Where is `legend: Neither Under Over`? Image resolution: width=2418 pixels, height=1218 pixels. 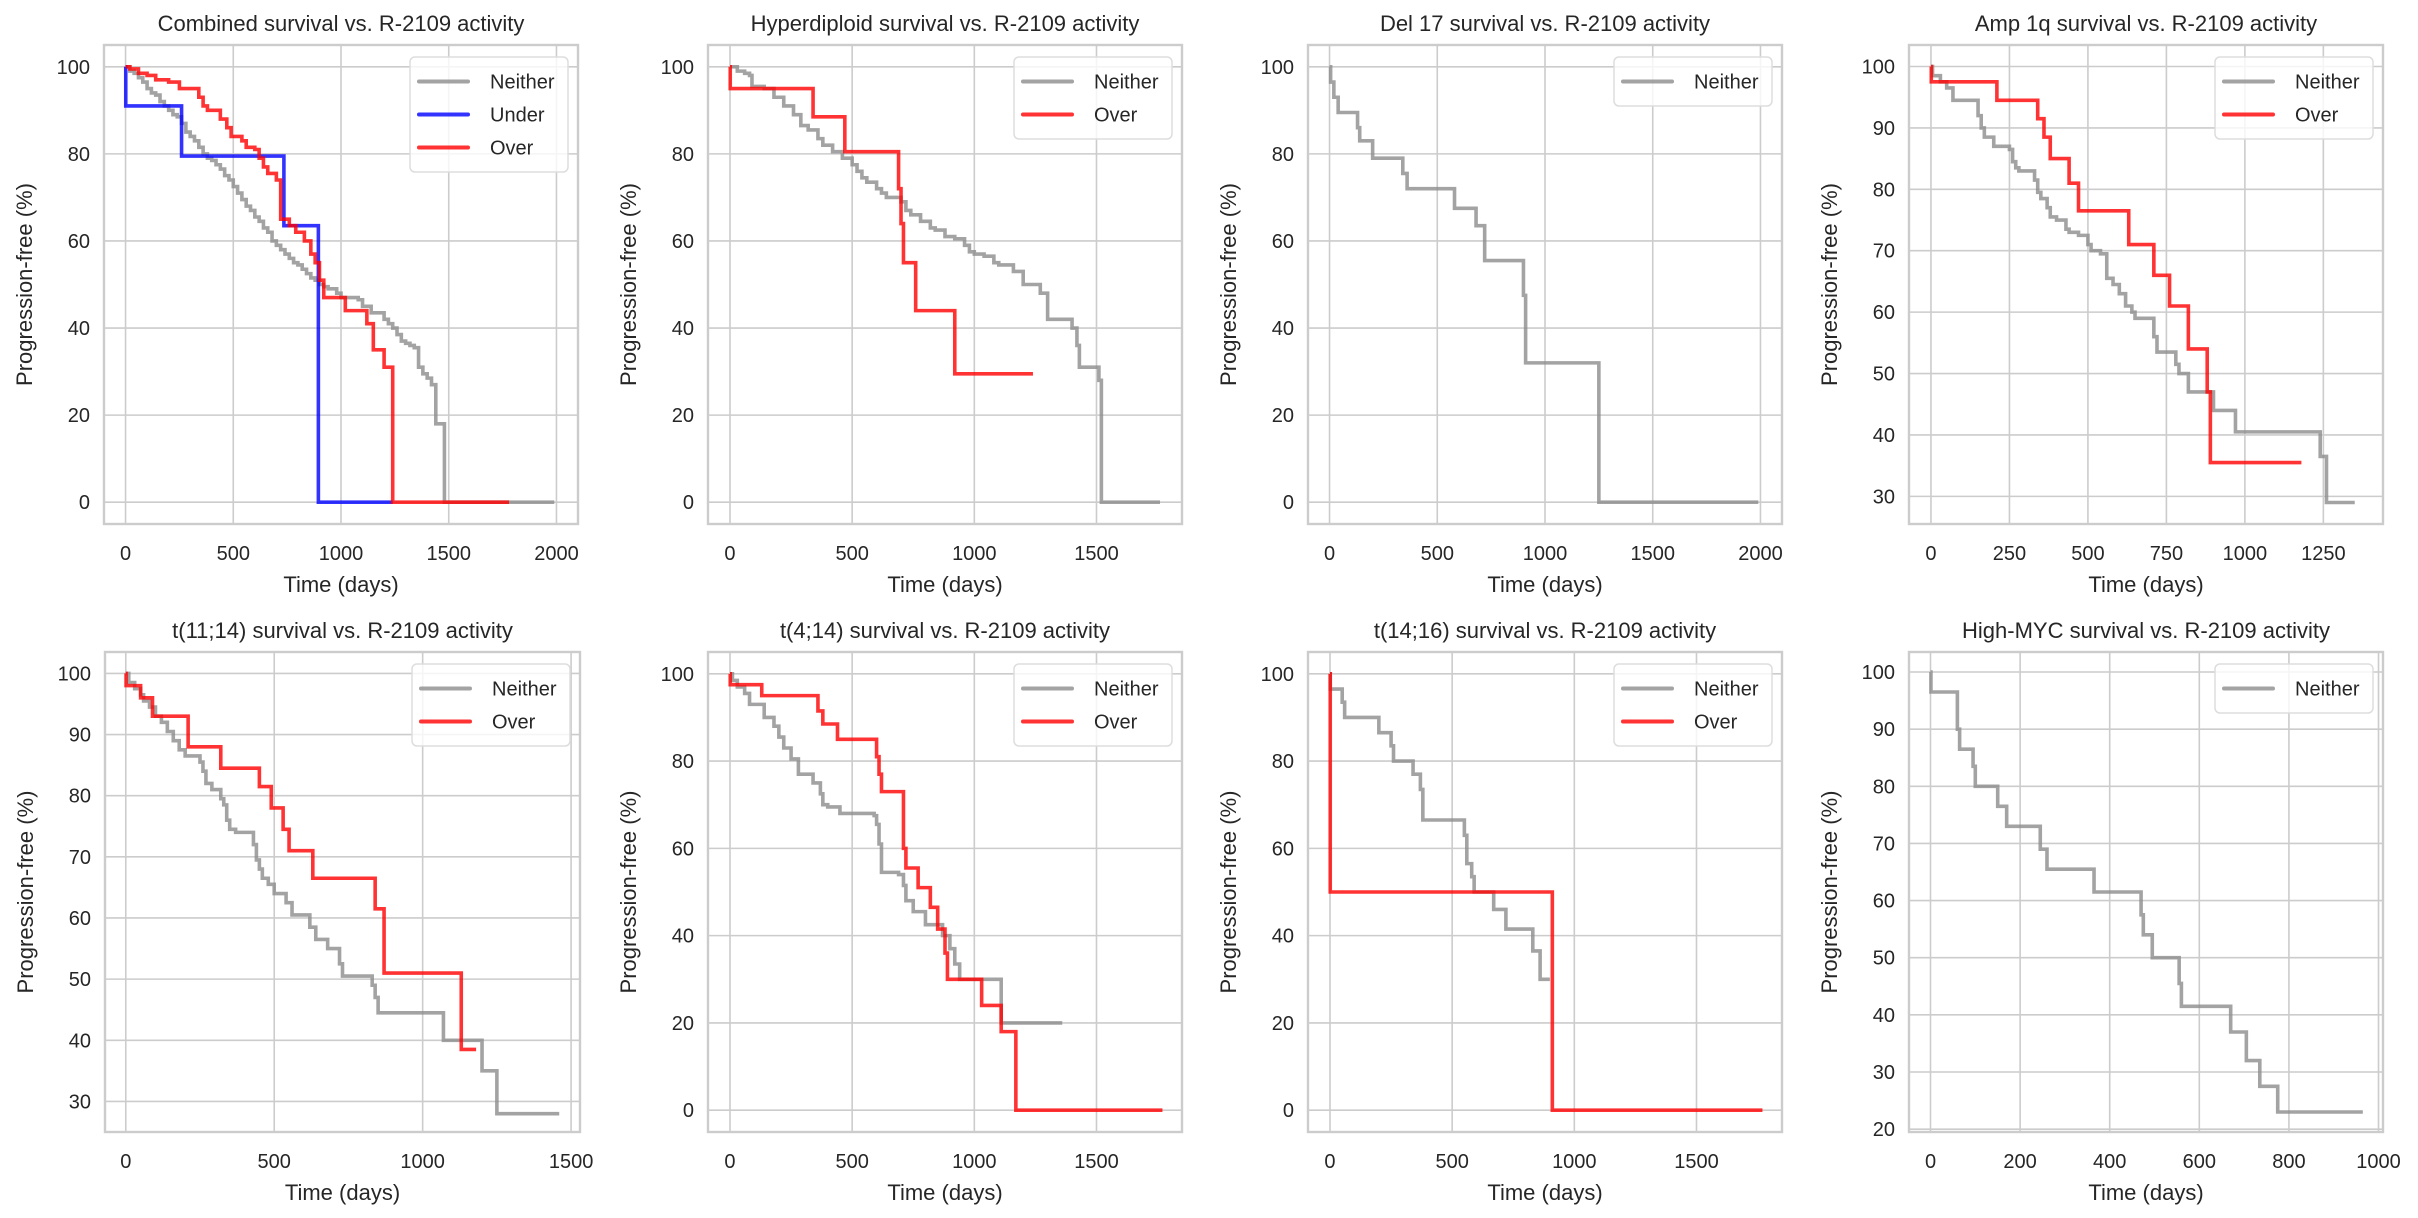 legend: Neither Under Over is located at coordinates (489, 114).